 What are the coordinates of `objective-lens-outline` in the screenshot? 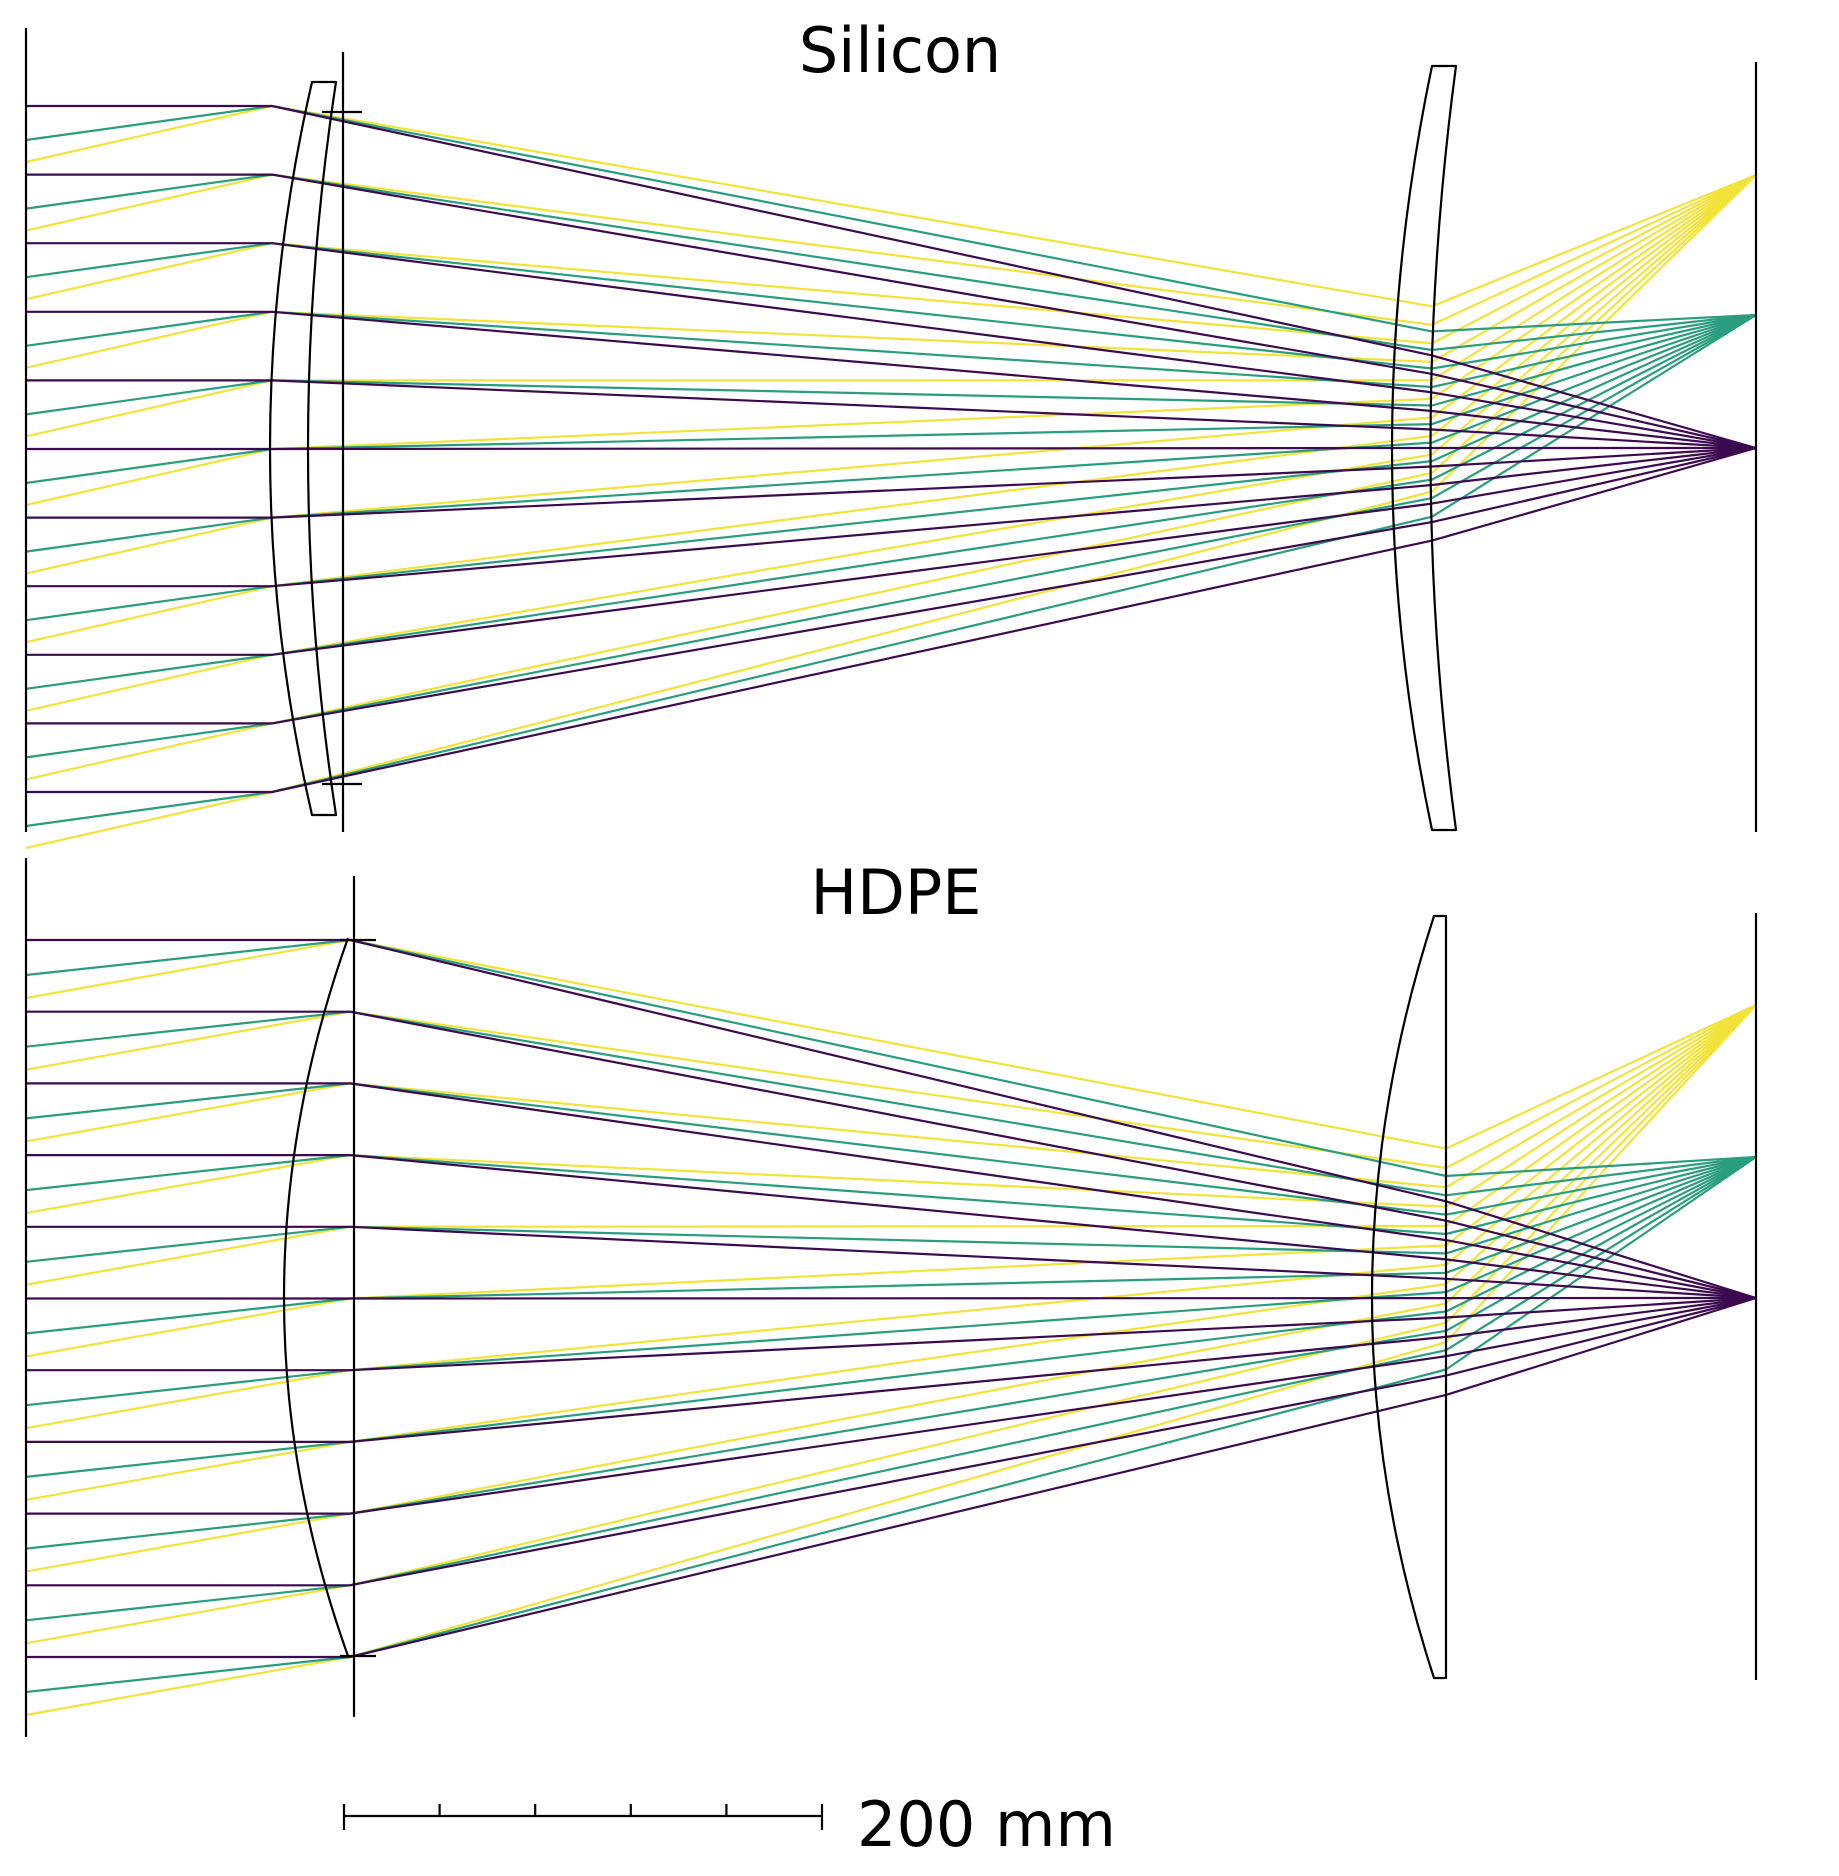 It's located at (303, 448).